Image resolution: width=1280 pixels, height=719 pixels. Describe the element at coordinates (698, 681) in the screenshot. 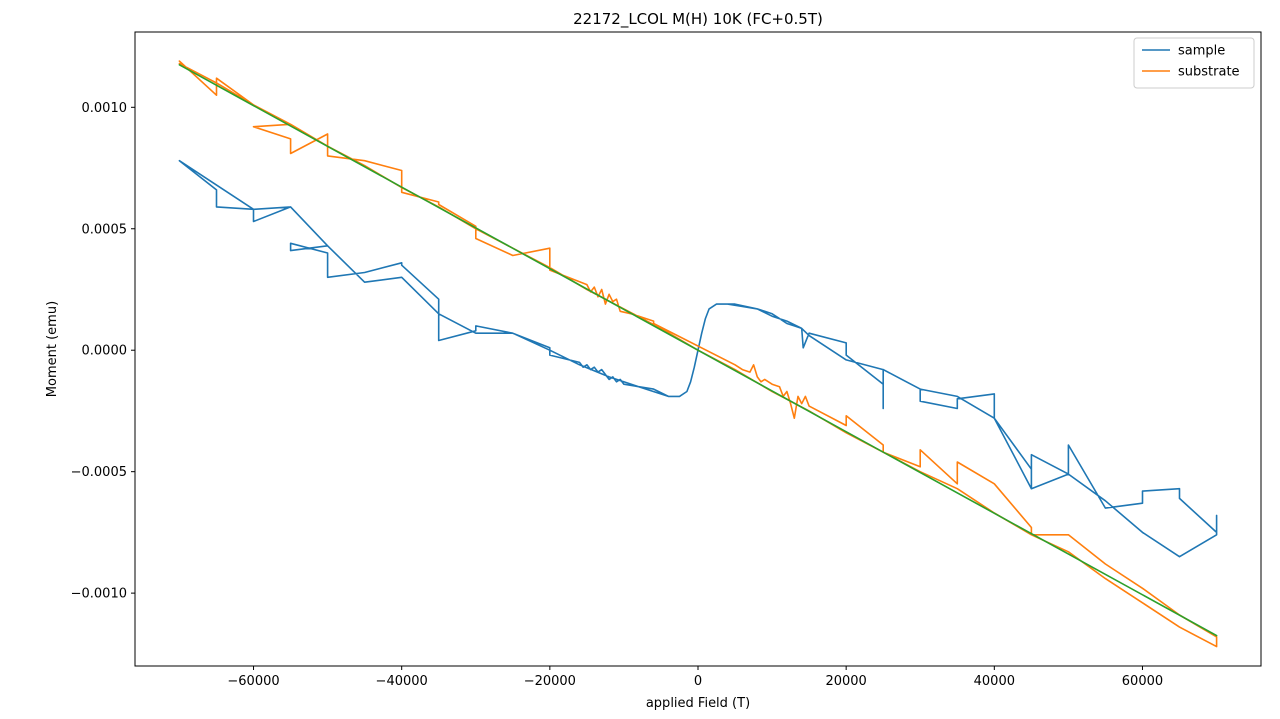

I see `x-tick-label: 0` at that location.